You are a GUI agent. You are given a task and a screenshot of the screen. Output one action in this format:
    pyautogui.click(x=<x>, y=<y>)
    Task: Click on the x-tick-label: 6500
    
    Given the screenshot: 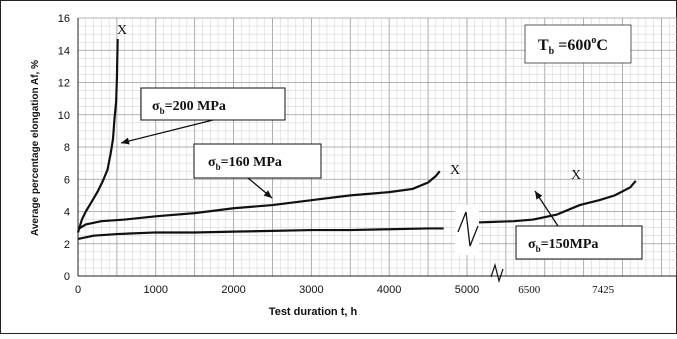 What is the action you would take?
    pyautogui.click(x=529, y=290)
    